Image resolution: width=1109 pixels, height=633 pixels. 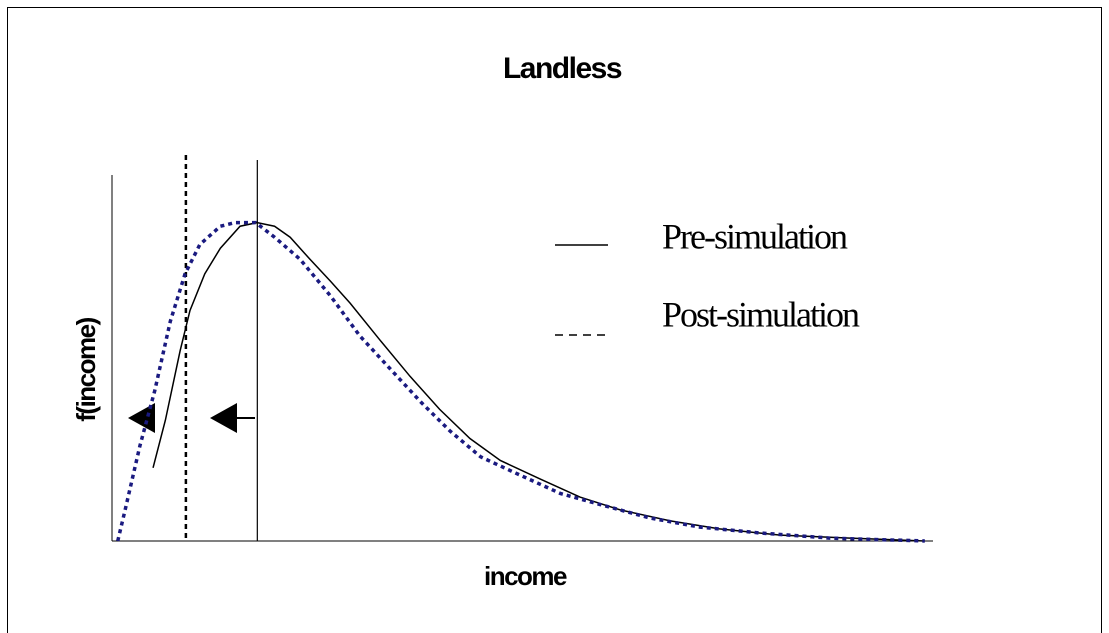 What do you see at coordinates (86, 369) in the screenshot?
I see `y-axis-label: f(income)` at bounding box center [86, 369].